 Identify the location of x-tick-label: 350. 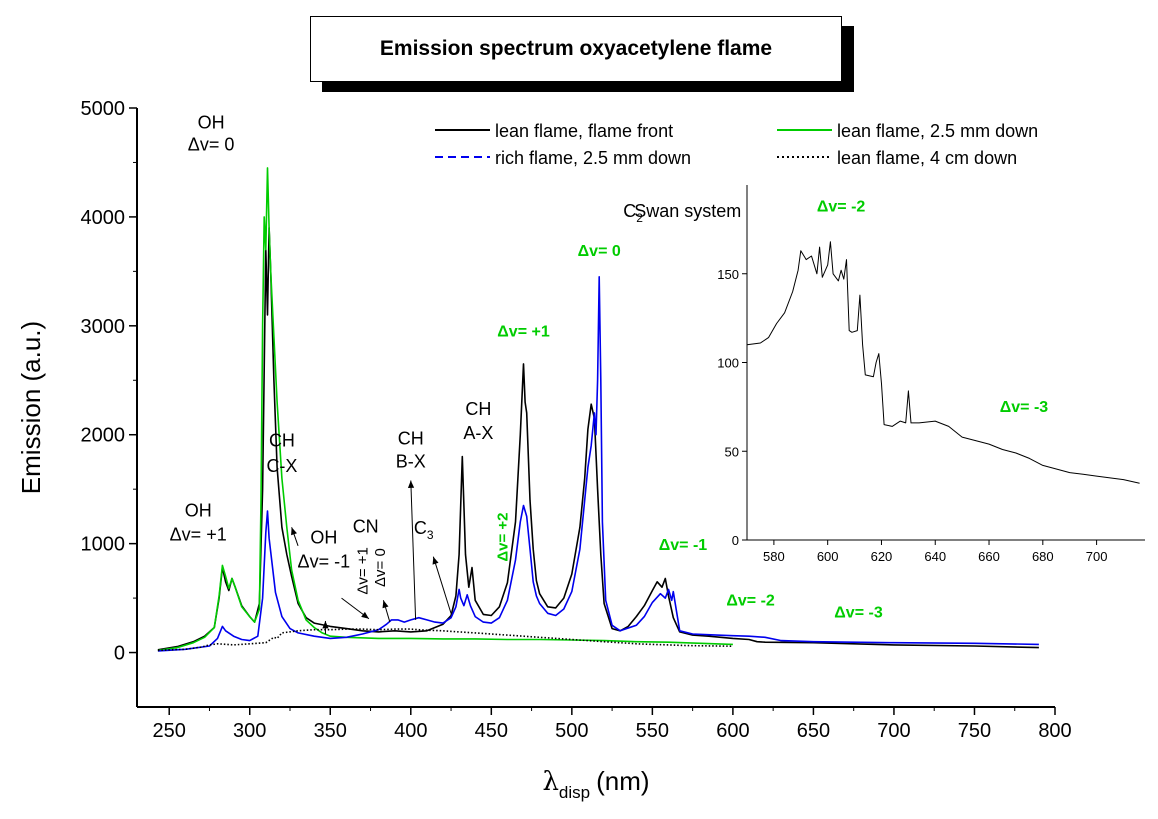
(330, 731).